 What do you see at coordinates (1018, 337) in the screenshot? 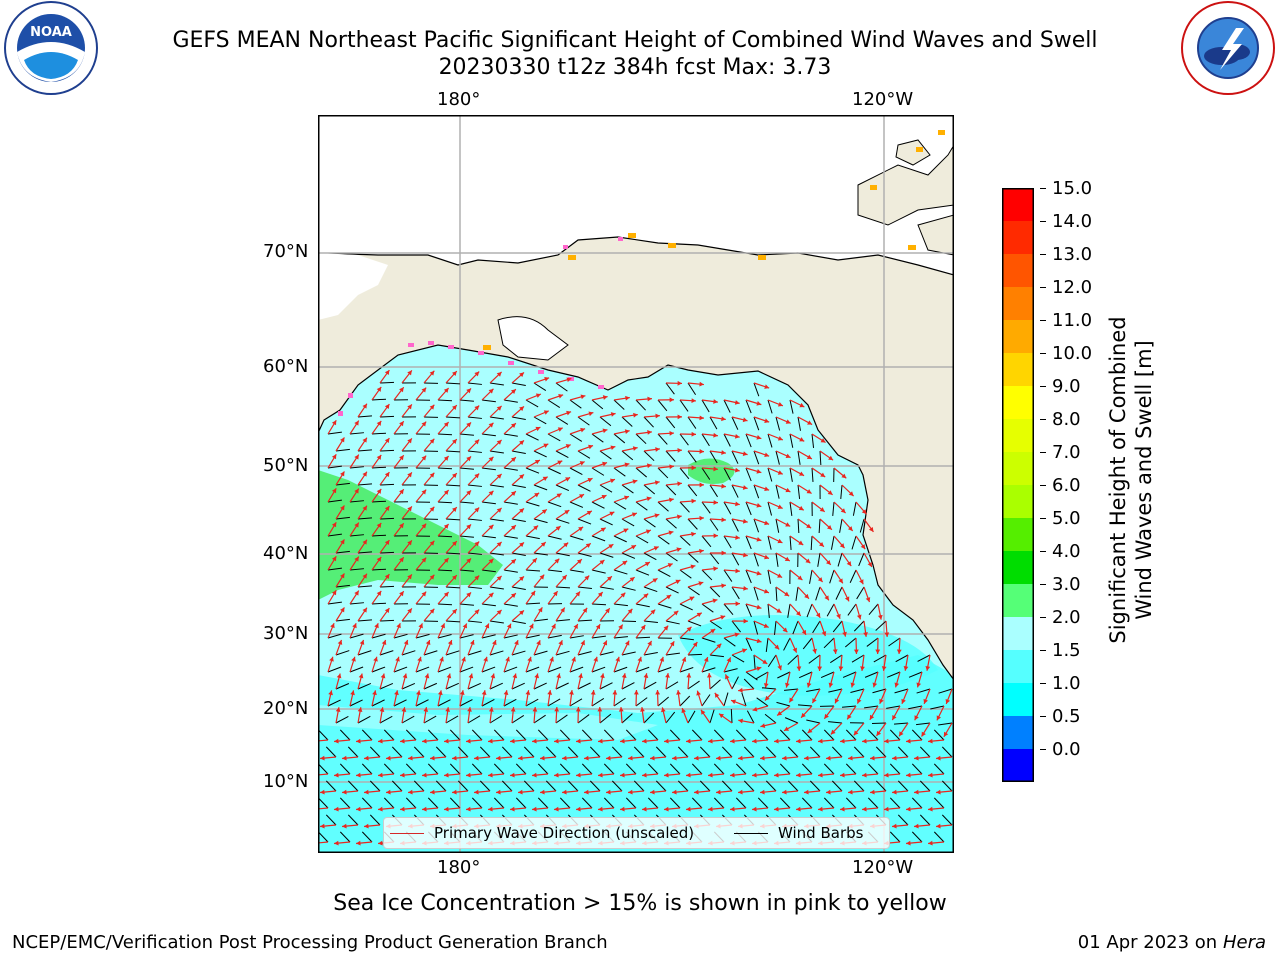
I see `colorbar-segment` at bounding box center [1018, 337].